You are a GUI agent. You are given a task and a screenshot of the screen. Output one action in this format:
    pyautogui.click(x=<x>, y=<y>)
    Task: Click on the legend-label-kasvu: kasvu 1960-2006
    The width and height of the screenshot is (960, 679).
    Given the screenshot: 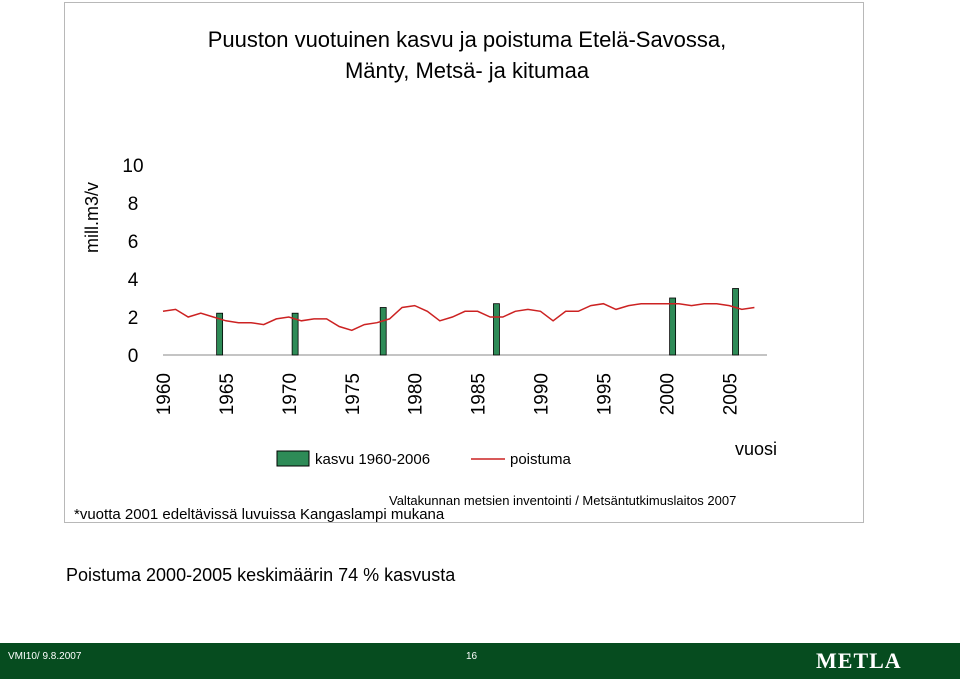 What is the action you would take?
    pyautogui.click(x=372, y=459)
    